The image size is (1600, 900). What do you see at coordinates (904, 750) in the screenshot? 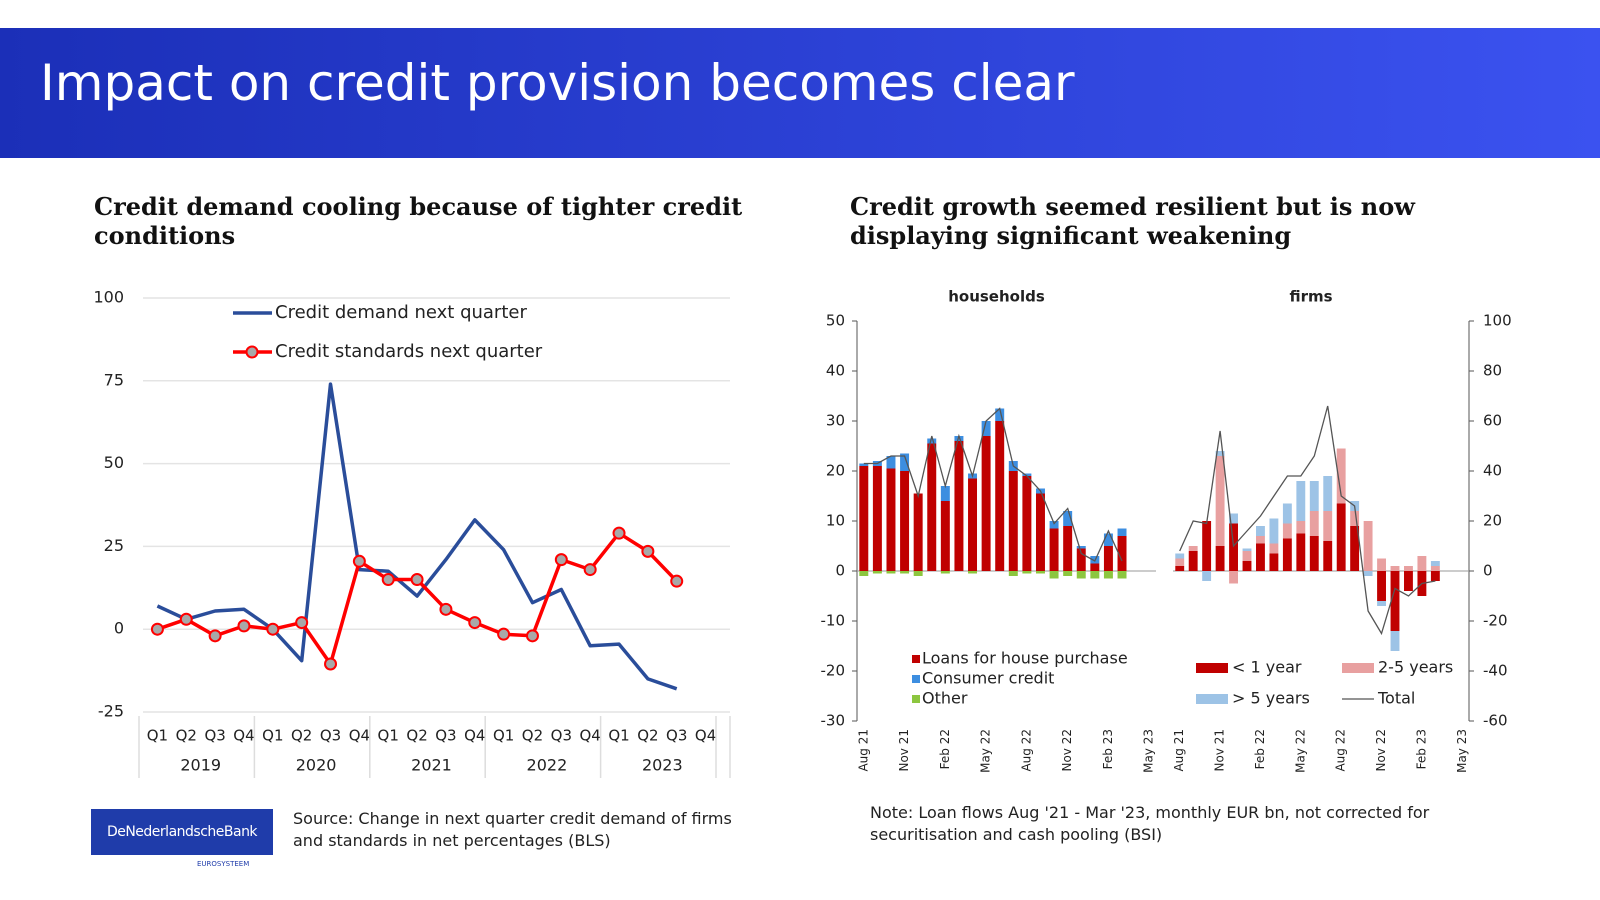
I see `x-tick-label: Nov 21` at bounding box center [904, 750].